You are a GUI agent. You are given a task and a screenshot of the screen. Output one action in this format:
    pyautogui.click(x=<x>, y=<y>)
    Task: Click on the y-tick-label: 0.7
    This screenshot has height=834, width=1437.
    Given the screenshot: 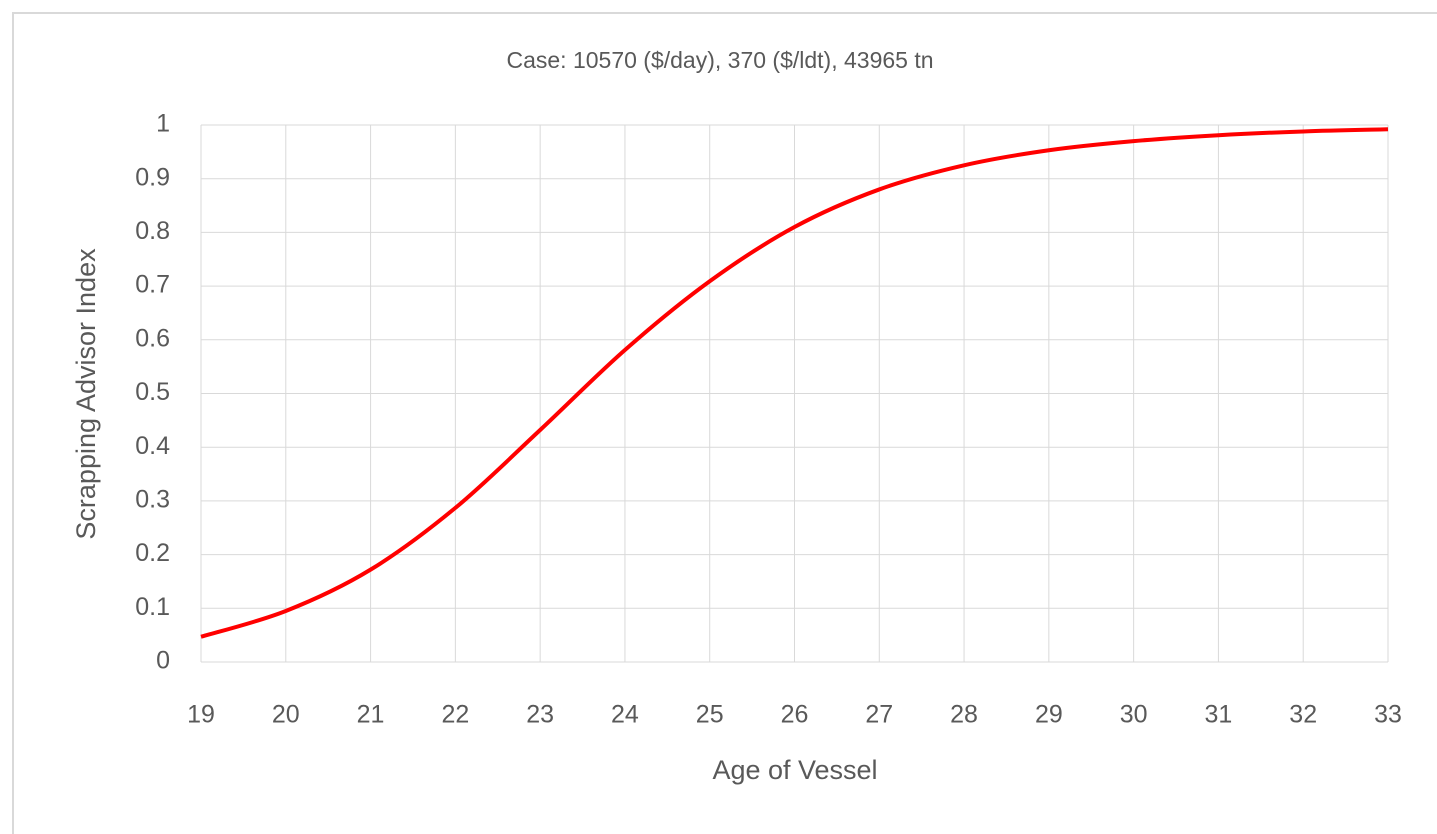 What is the action you would take?
    pyautogui.click(x=152, y=285)
    